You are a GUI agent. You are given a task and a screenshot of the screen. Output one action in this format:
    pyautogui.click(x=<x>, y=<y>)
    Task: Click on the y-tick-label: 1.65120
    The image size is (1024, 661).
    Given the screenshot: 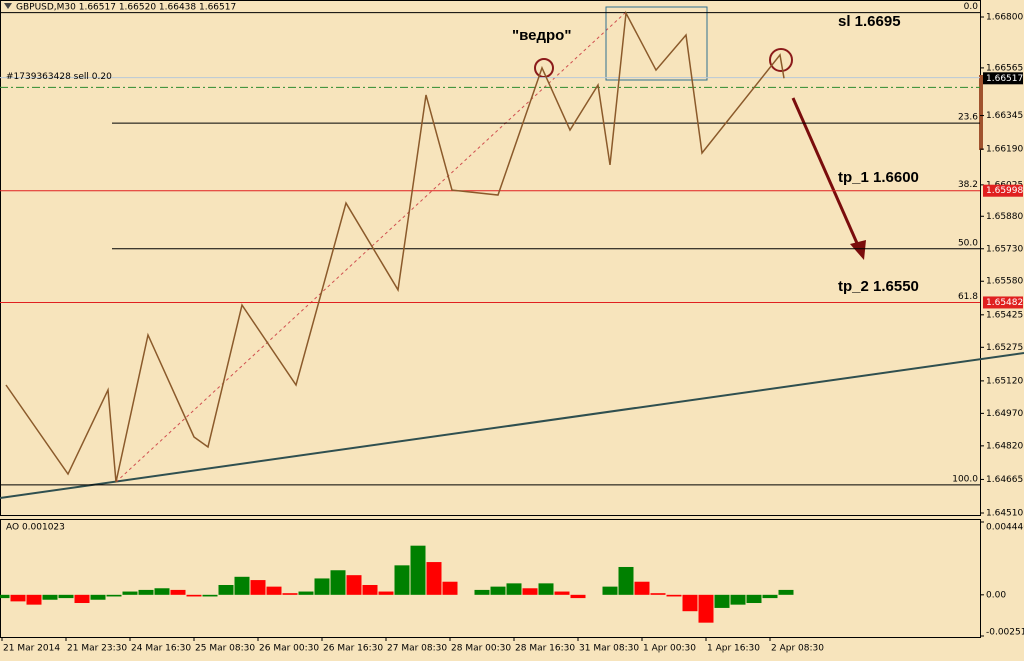 What is the action you would take?
    pyautogui.click(x=1004, y=381)
    